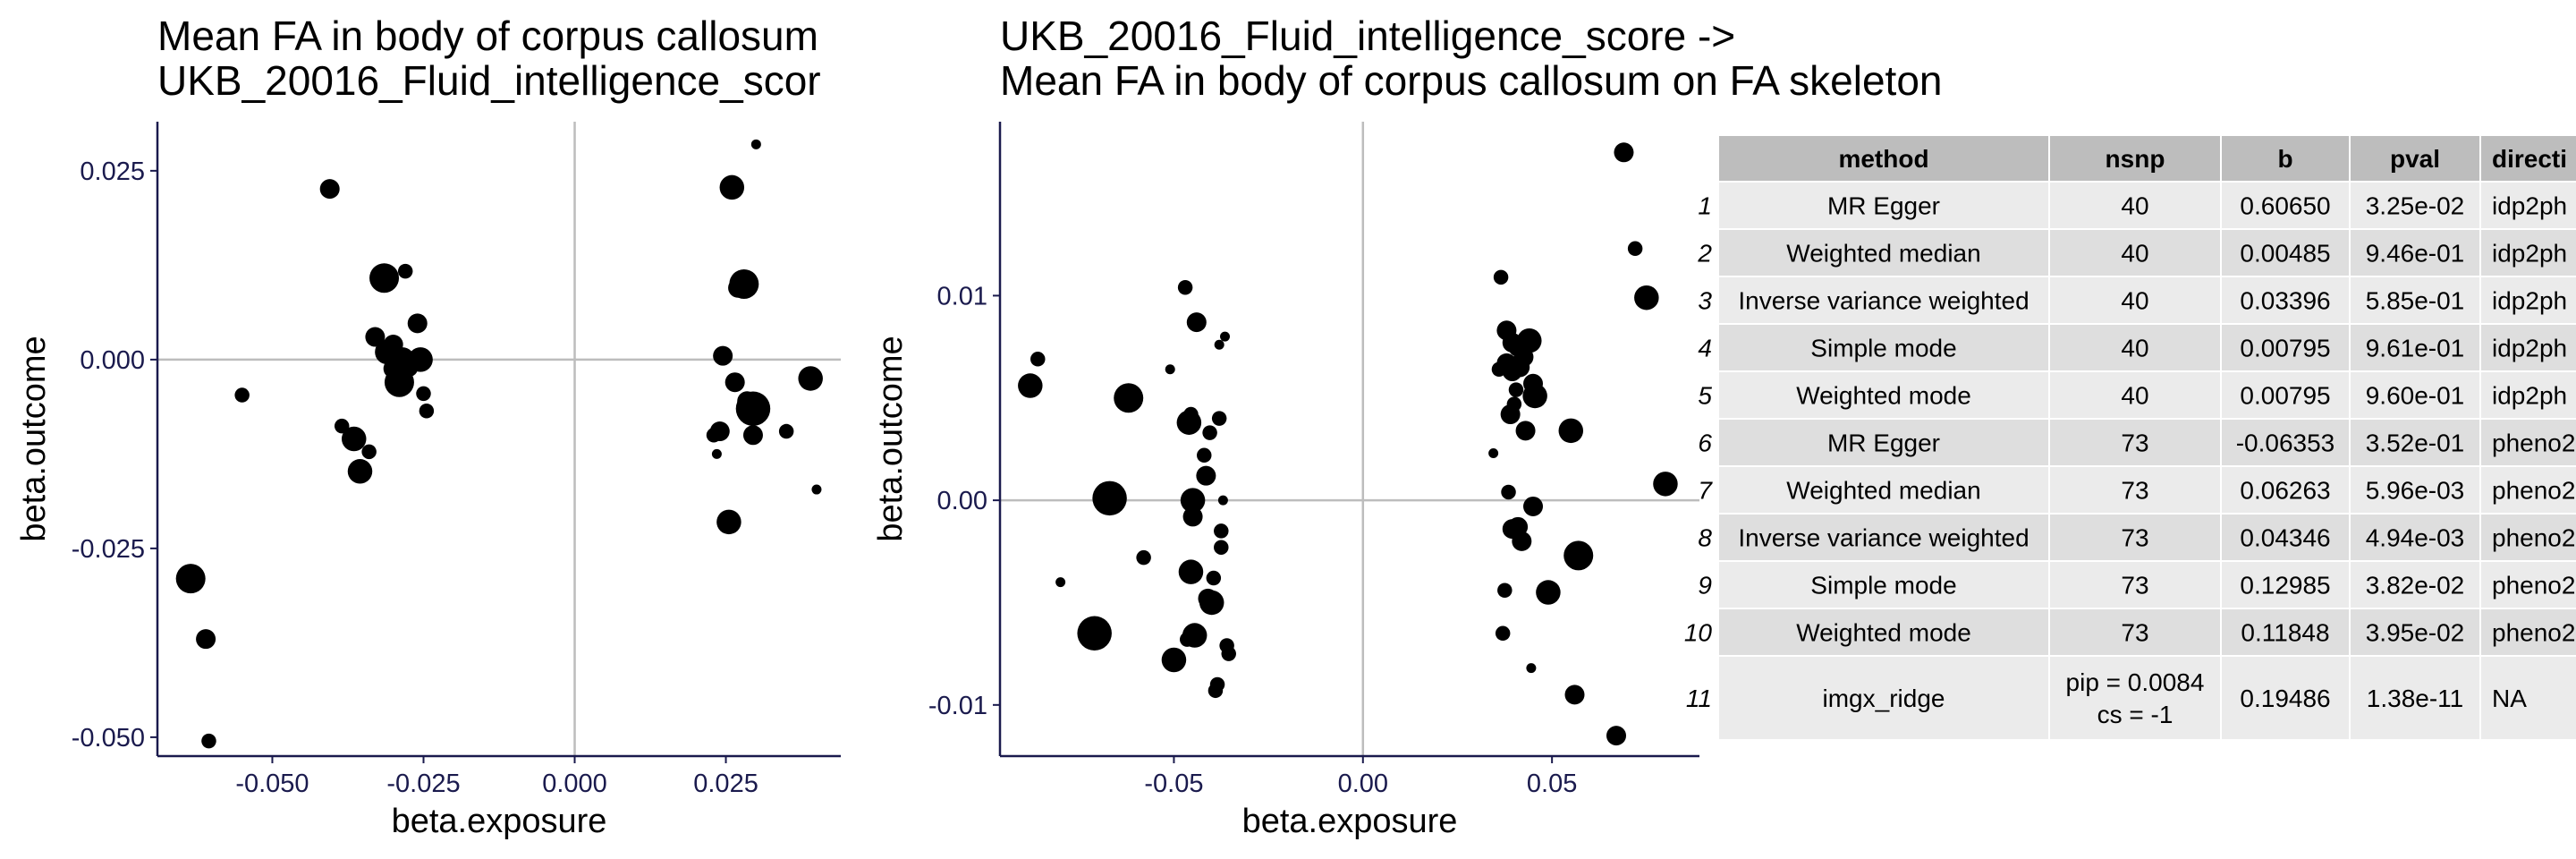 The height and width of the screenshot is (859, 2576). I want to click on table-row-index: 11, so click(1699, 698).